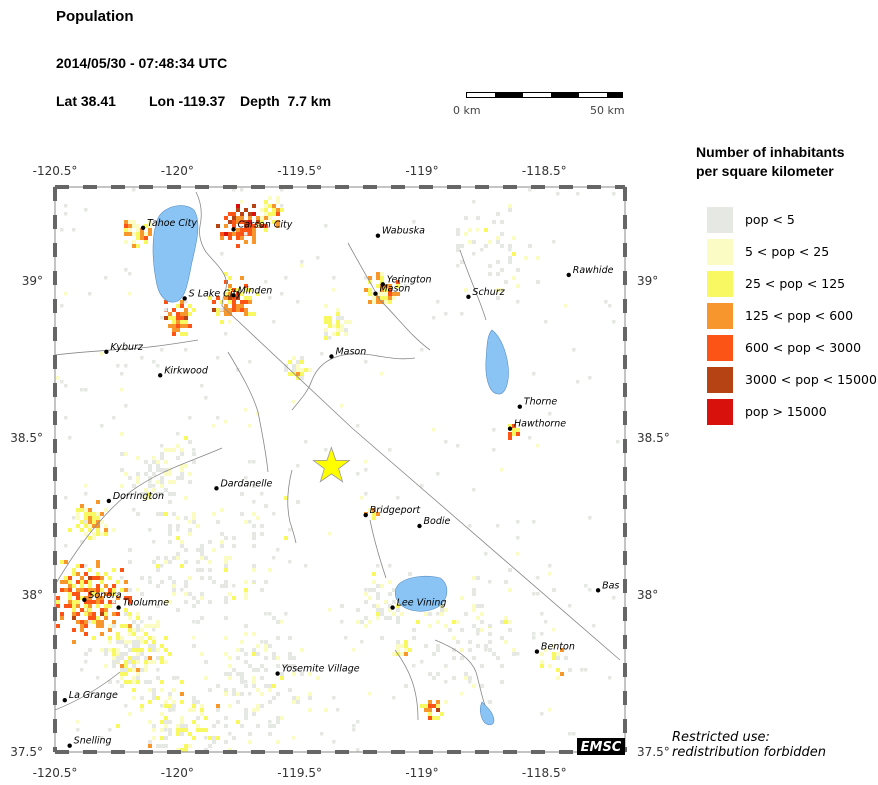 The width and height of the screenshot is (878, 785). I want to click on place-marker, so click(520, 406).